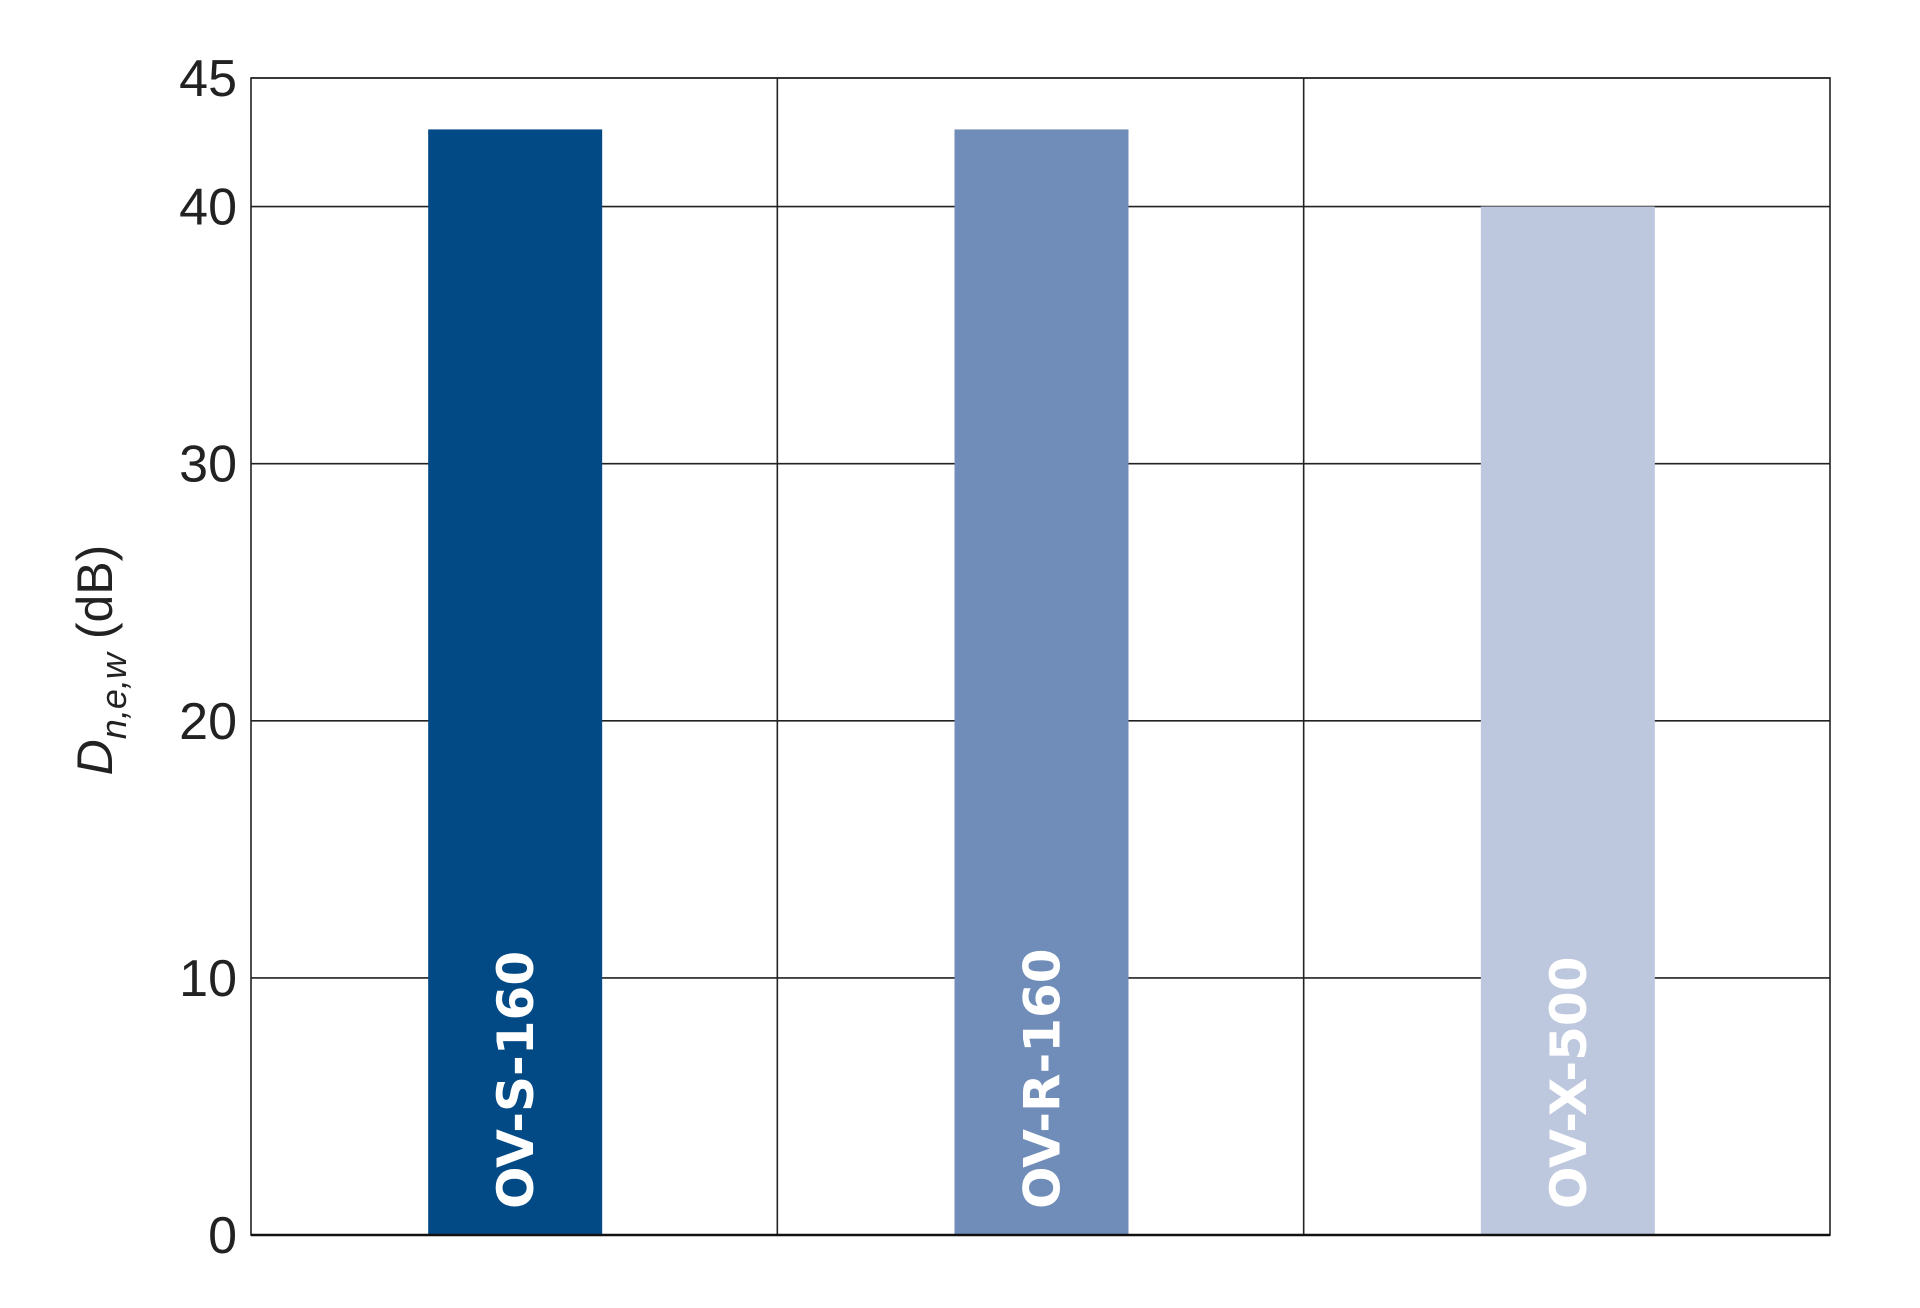 The image size is (1920, 1308). I want to click on y-axis-label-subscript: n,e,w, so click(113, 695).